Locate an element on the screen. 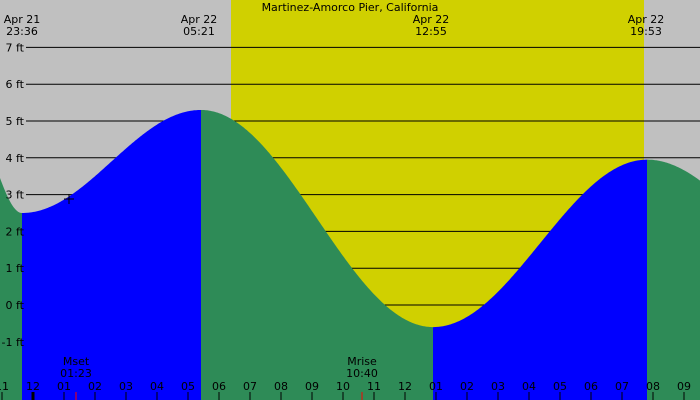 The height and width of the screenshot is (400, 700). y-tick-label: 6 ft is located at coordinates (15, 84).